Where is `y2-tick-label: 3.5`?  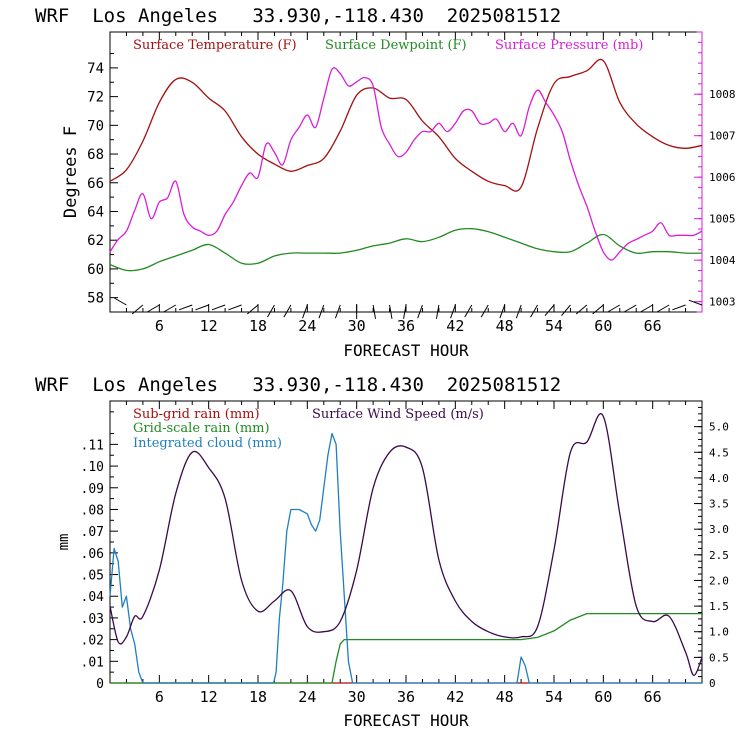
y2-tick-label: 3.5 is located at coordinates (719, 504).